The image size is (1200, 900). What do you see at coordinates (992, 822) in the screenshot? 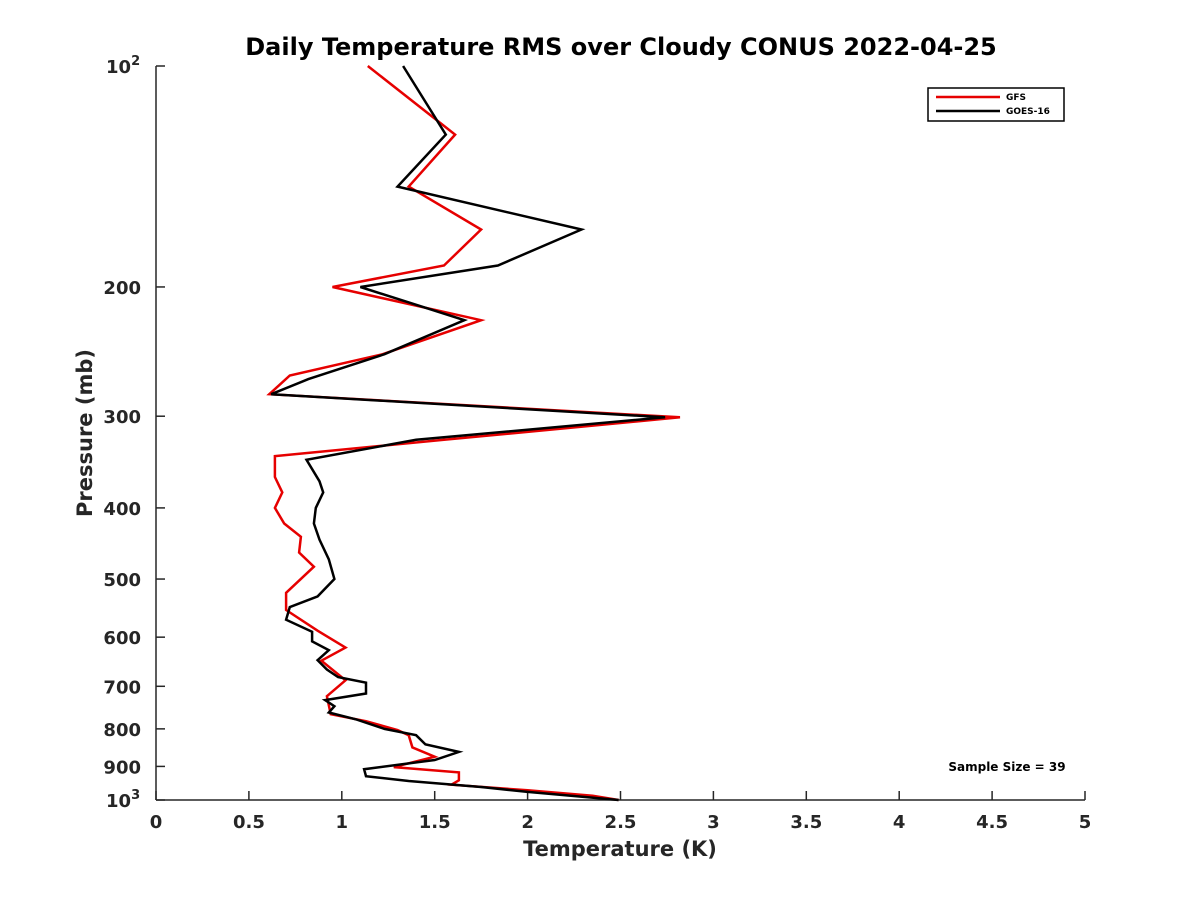
I see `x-tick-label: 4.5` at bounding box center [992, 822].